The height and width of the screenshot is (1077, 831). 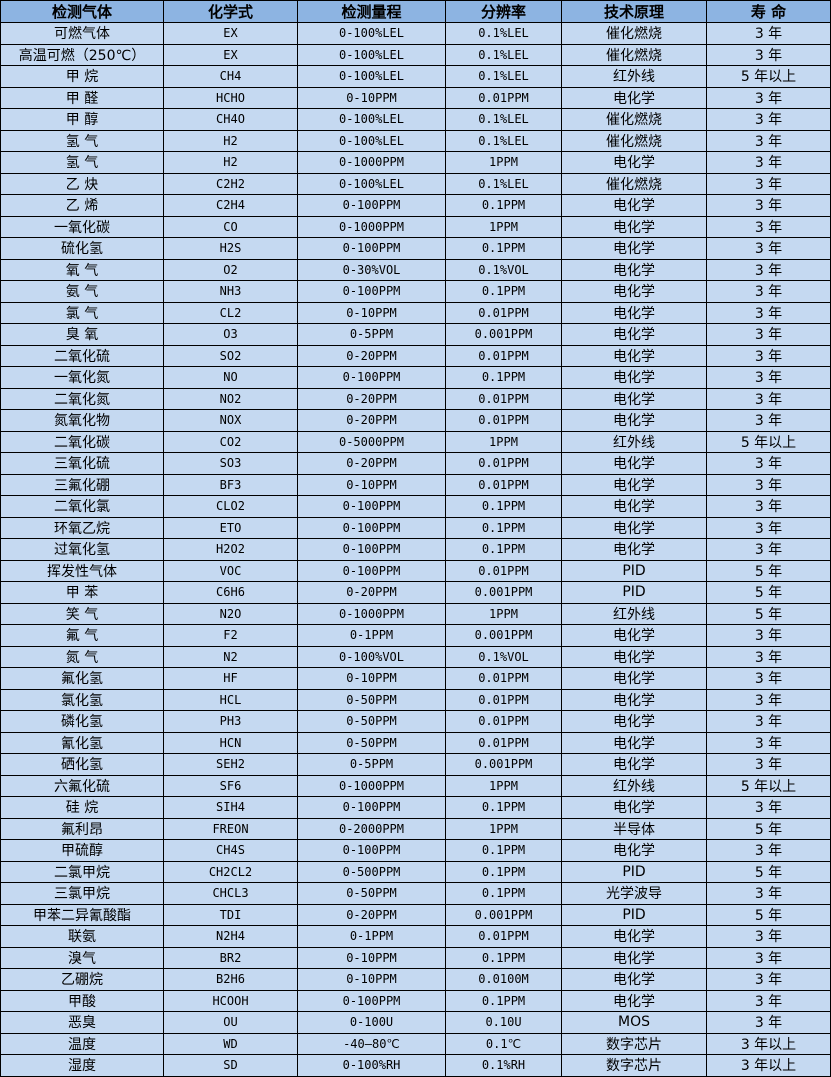 I want to click on cell-gas-name: 氮氧化物, so click(x=82, y=420).